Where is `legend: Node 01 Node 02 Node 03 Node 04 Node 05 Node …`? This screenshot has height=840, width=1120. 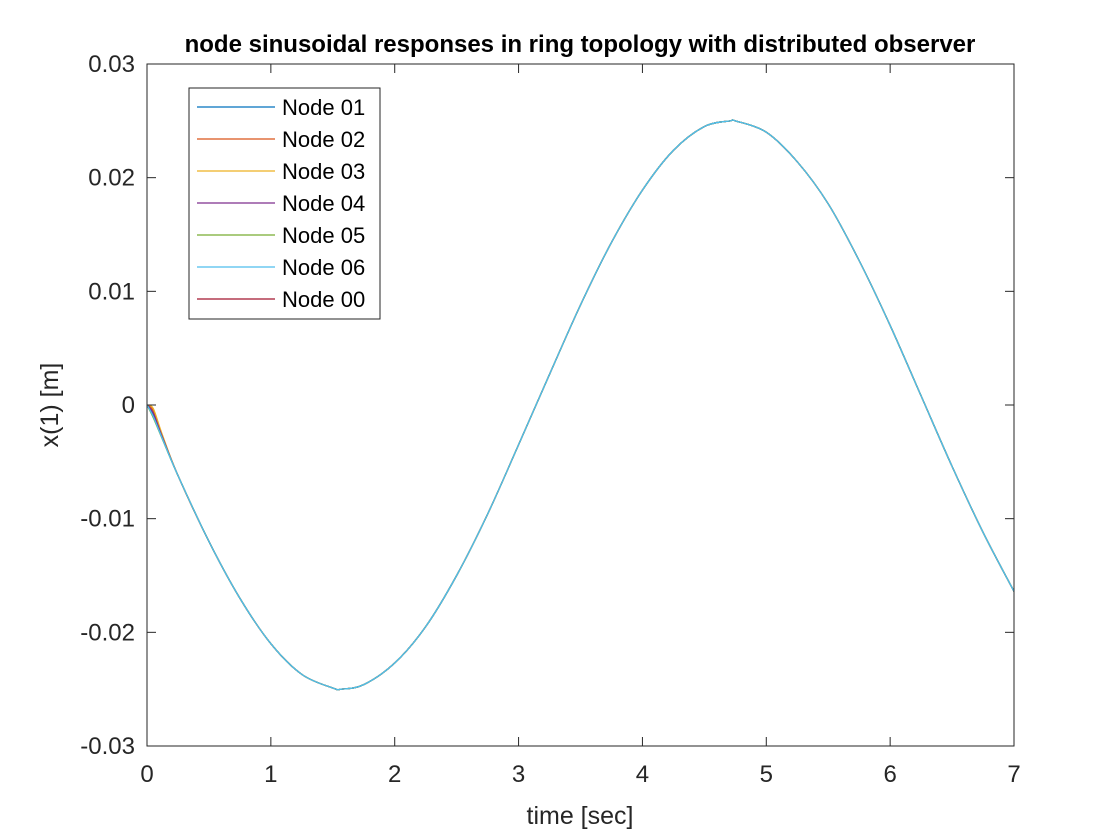
legend: Node 01 Node 02 Node 03 Node 04 Node 05 Node … is located at coordinates (284, 203).